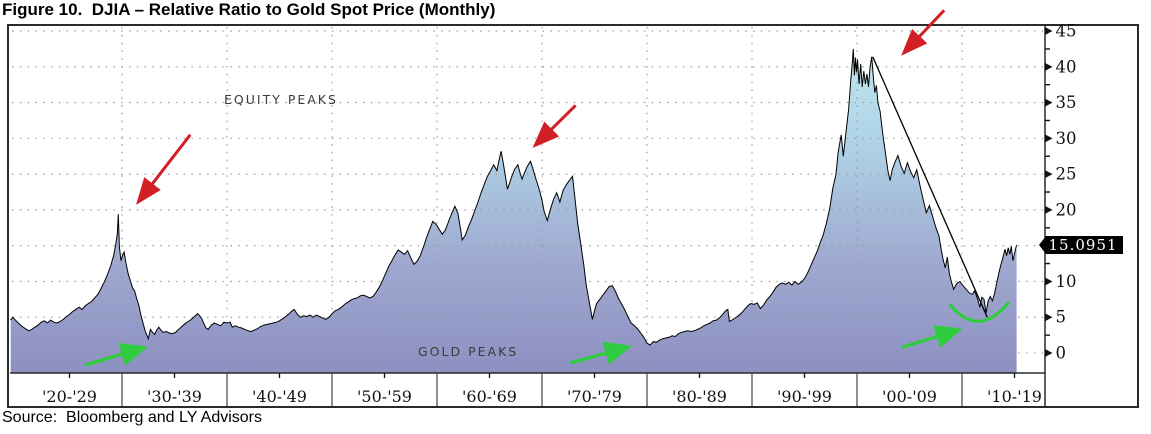 The height and width of the screenshot is (434, 1151). I want to click on equity-peaks-label: EQUITY PEAKS, so click(281, 99).